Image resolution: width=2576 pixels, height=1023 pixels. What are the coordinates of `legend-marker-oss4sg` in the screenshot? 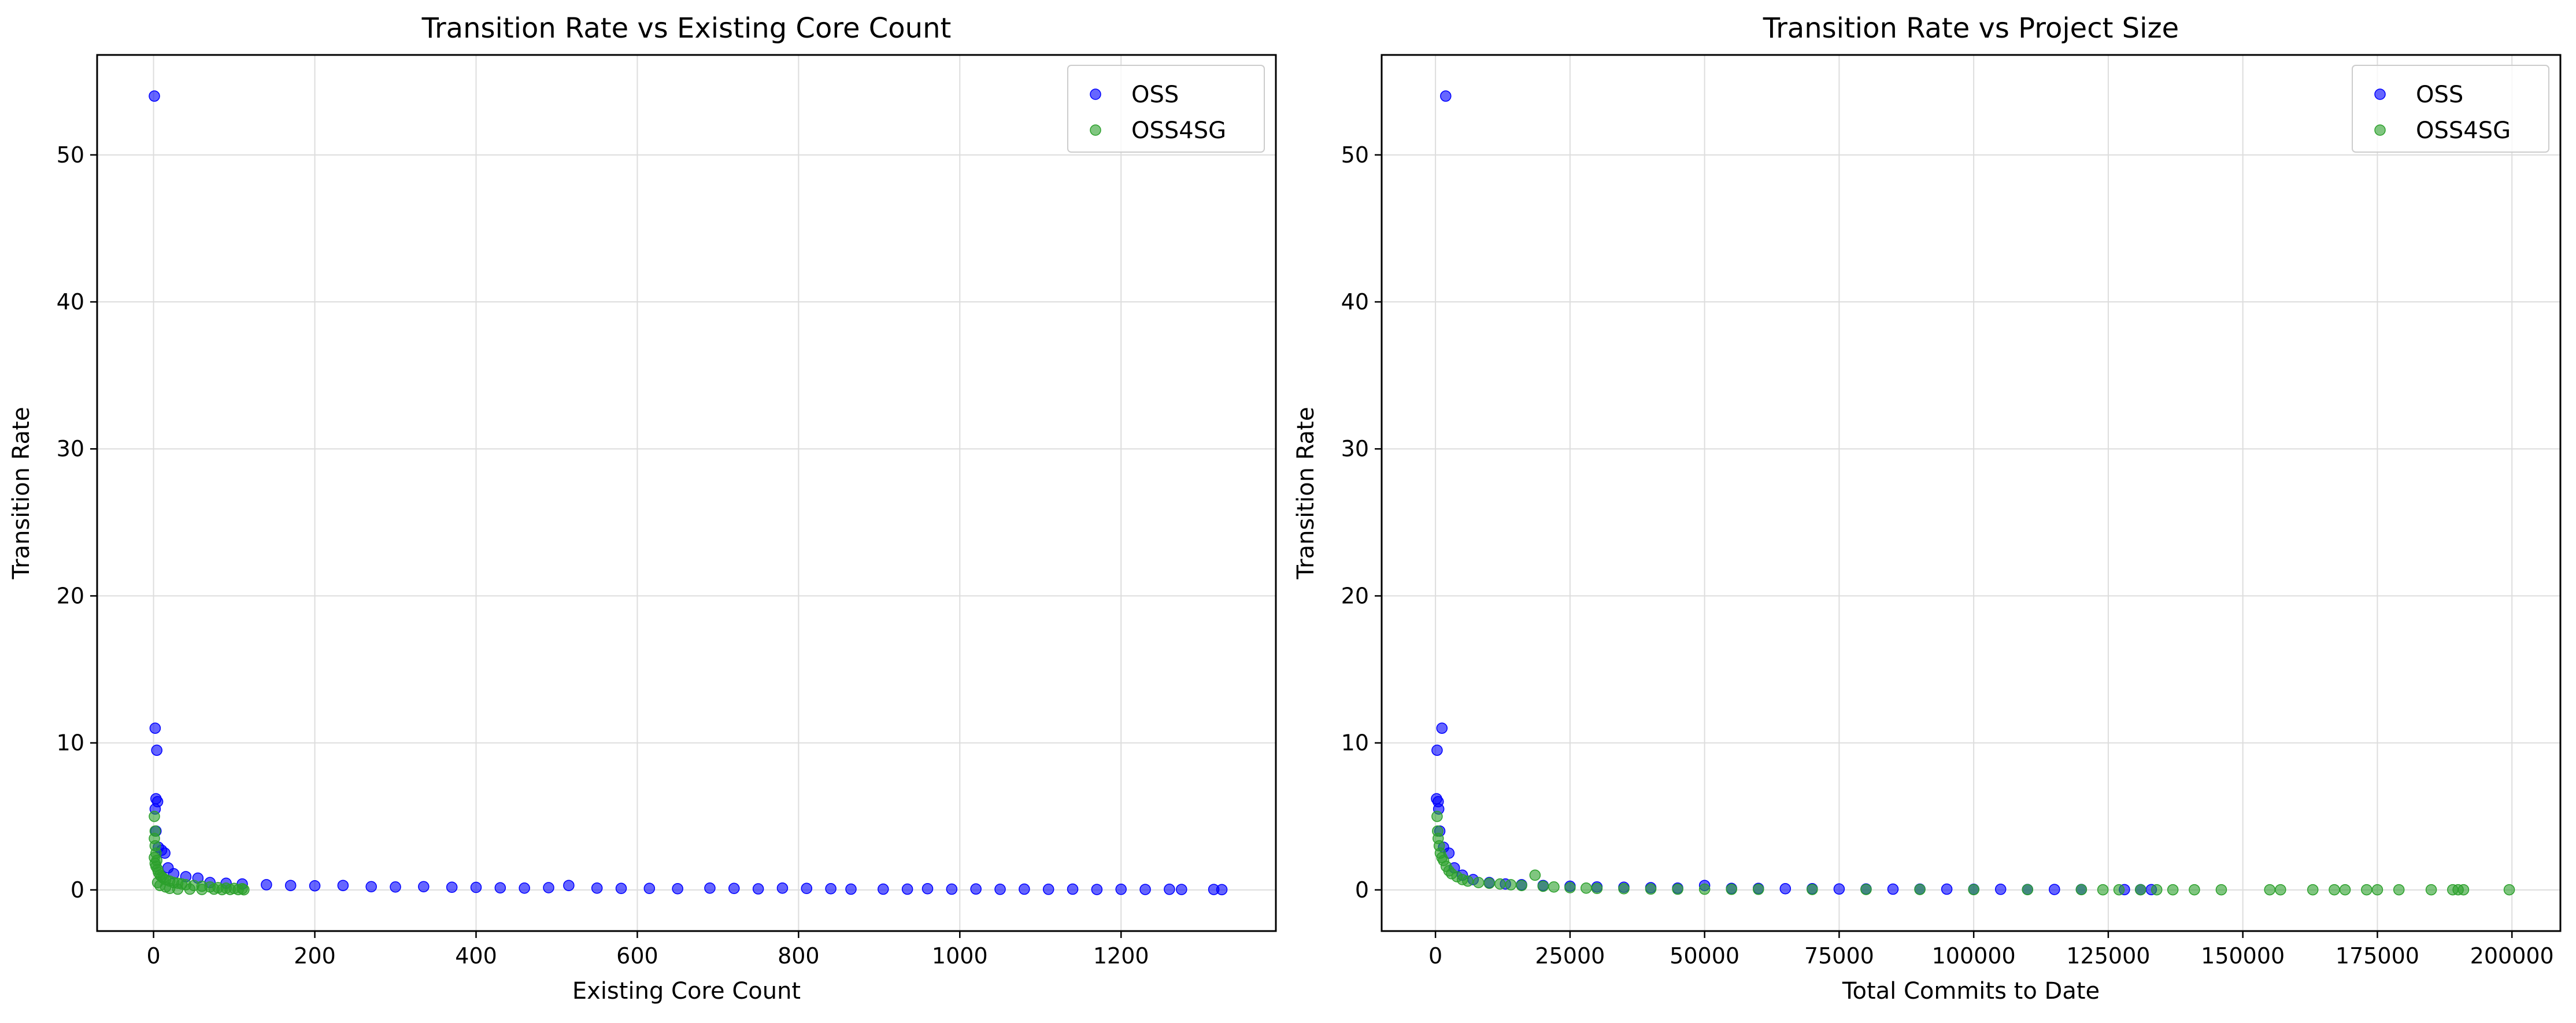 It's located at (1095, 130).